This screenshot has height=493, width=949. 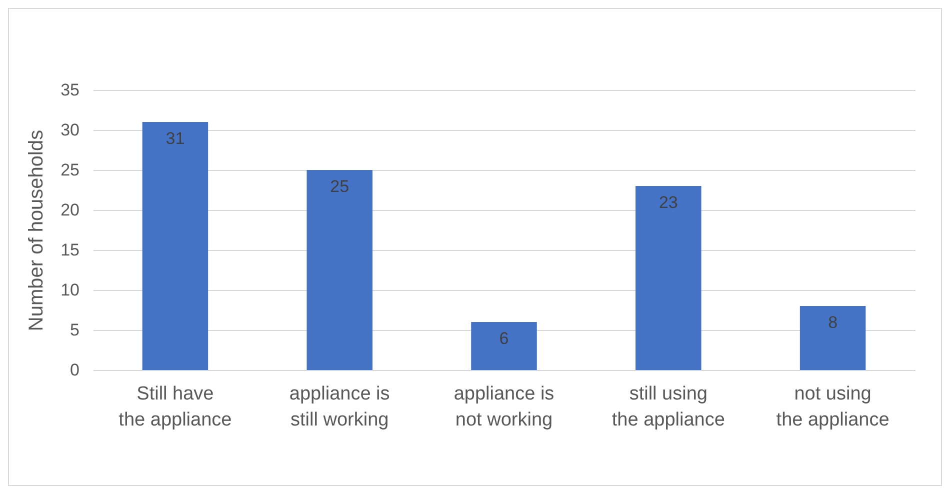 I want to click on data-label: 23, so click(x=668, y=202).